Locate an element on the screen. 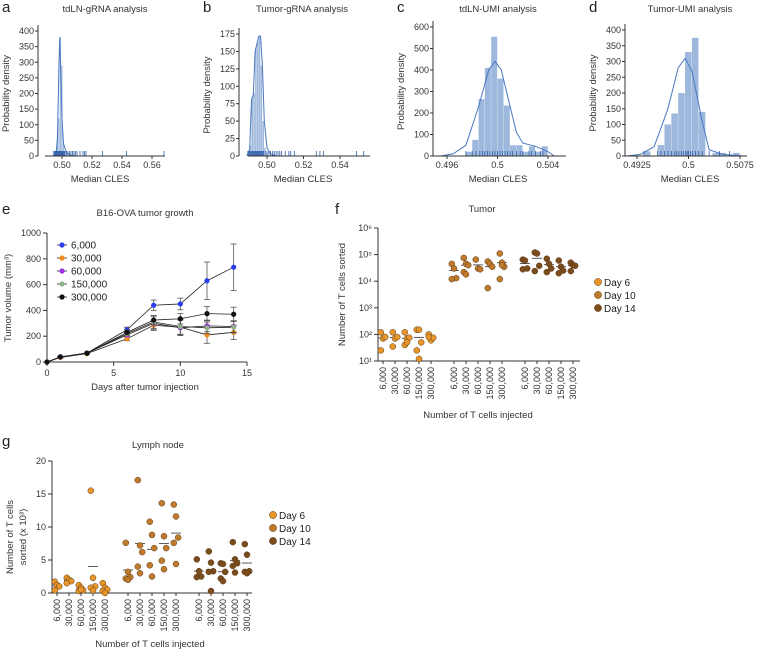  y-tick-label: 150 is located at coordinates (227, 51).